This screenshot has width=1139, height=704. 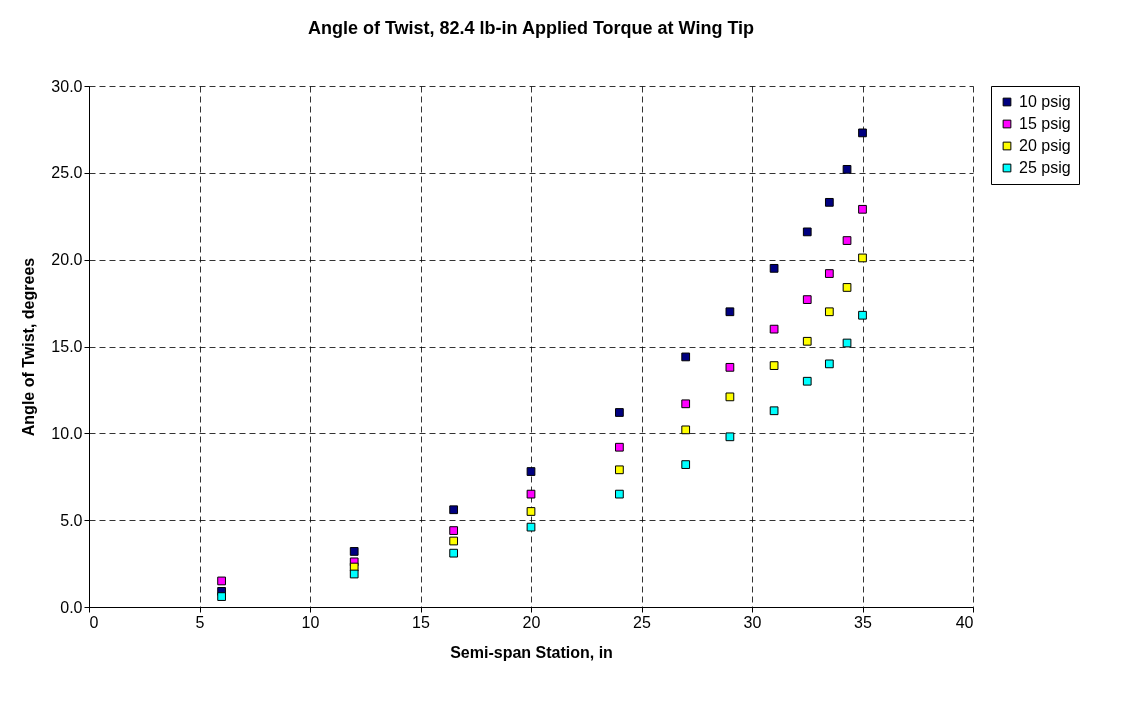 What do you see at coordinates (531, 622) in the screenshot?
I see `x-tick-label: 20` at bounding box center [531, 622].